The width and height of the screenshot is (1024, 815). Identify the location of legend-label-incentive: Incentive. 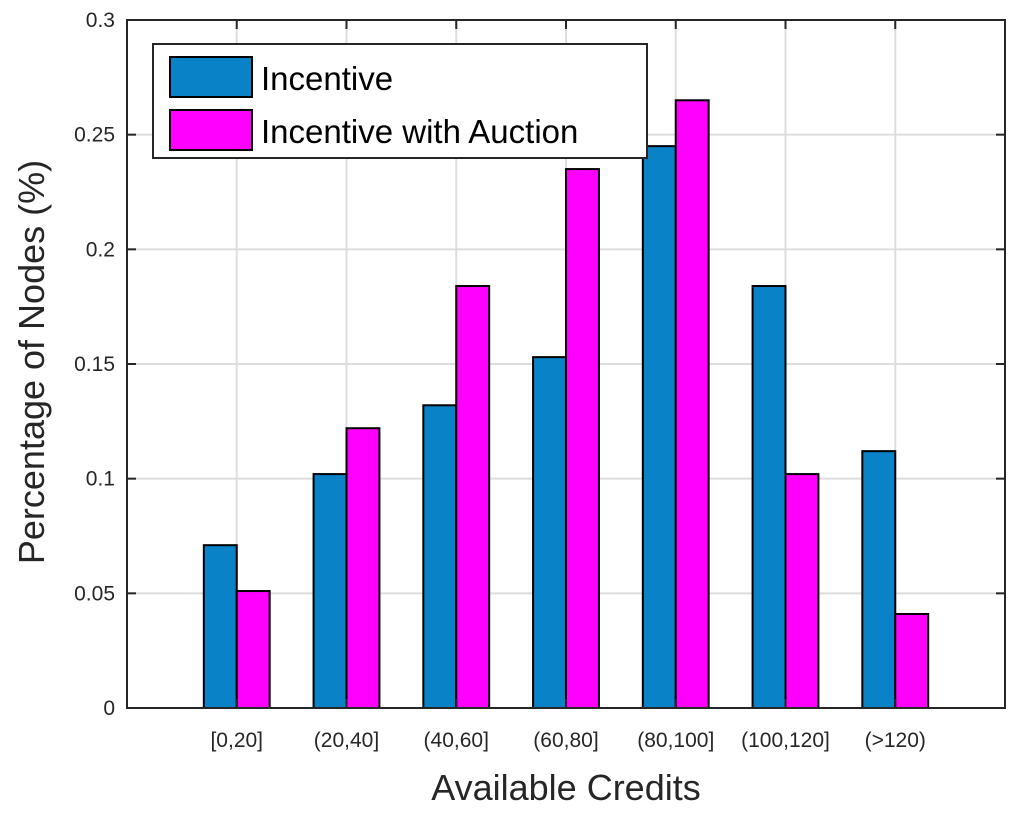
(327, 78).